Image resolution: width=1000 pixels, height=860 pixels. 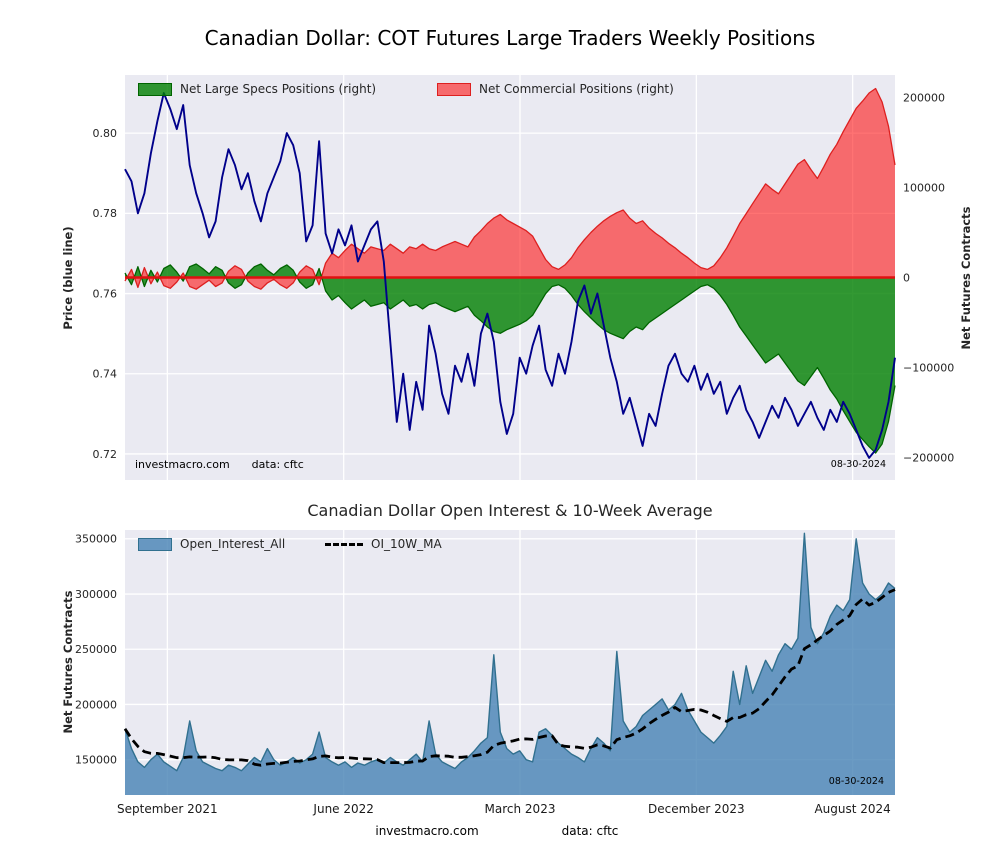 I want to click on bottom-left-tick-label: 300000, so click(x=96, y=594).